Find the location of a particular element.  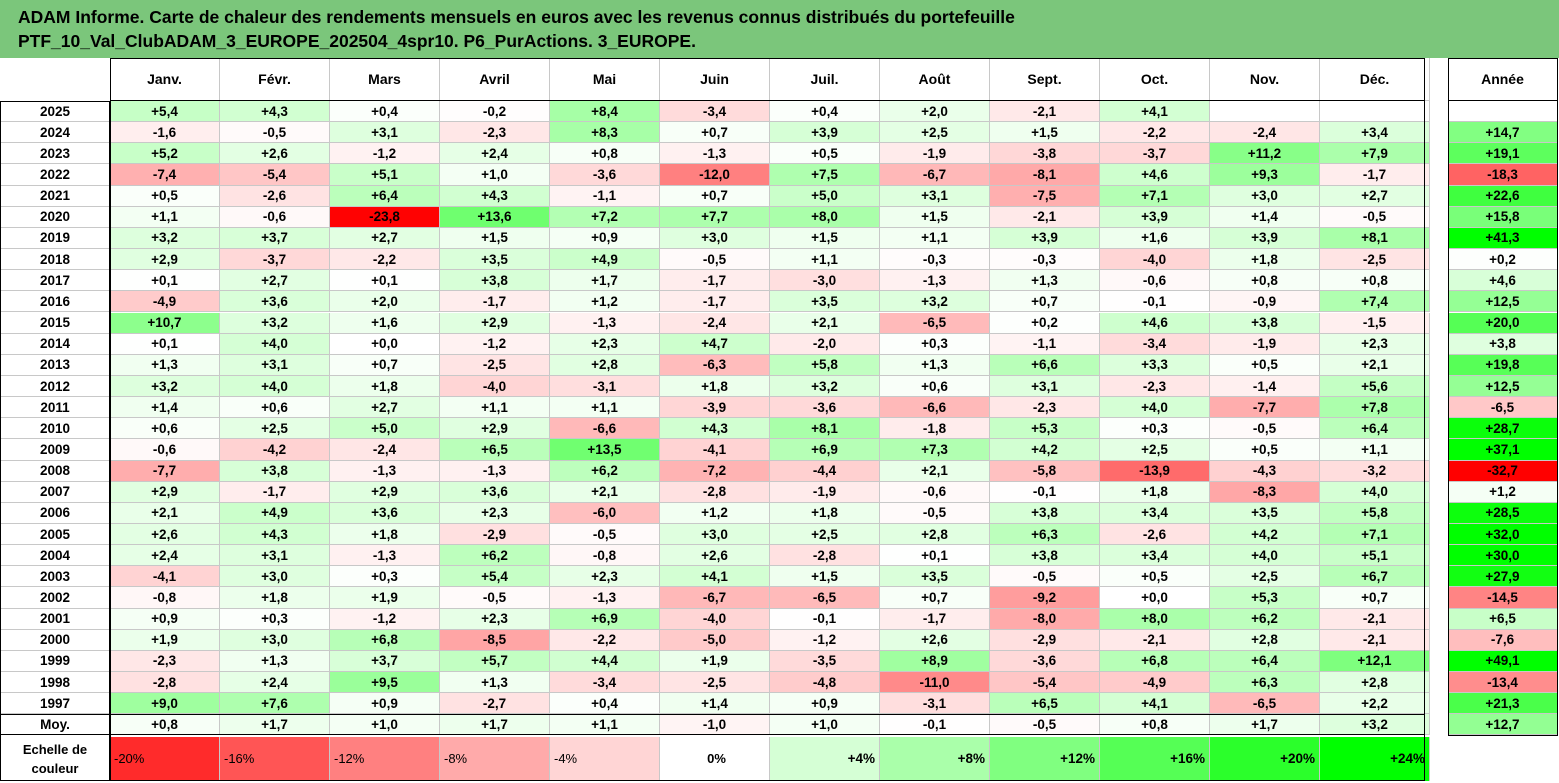

scale-swatch: +24% is located at coordinates (1375, 758).